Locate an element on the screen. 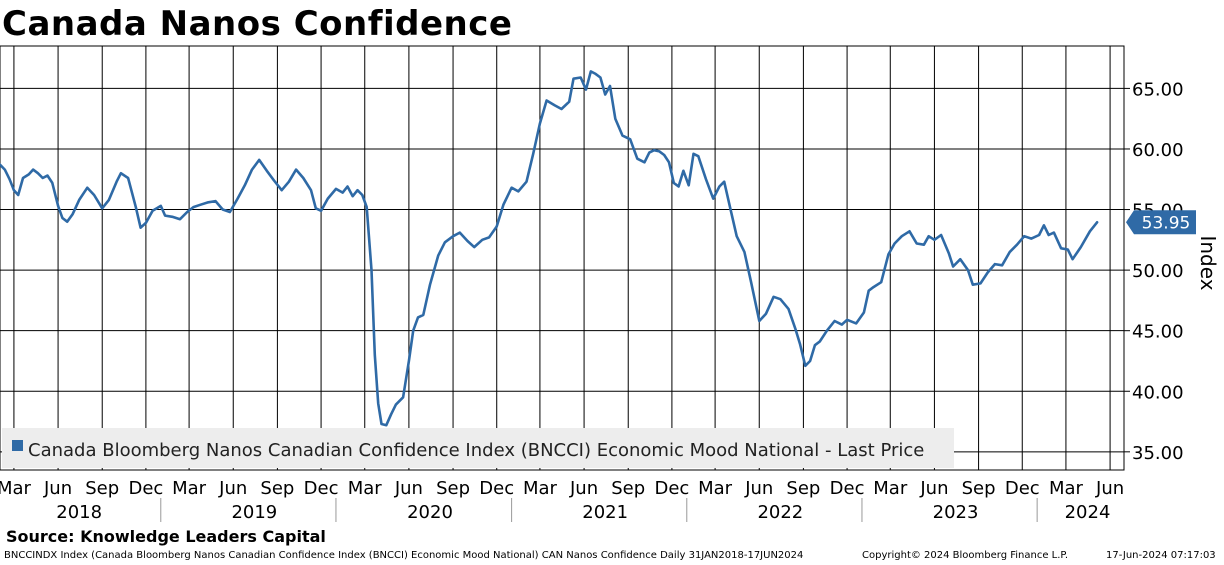 The width and height of the screenshot is (1224, 565). chart-title: Canada Nanos Confidence is located at coordinates (257, 24).